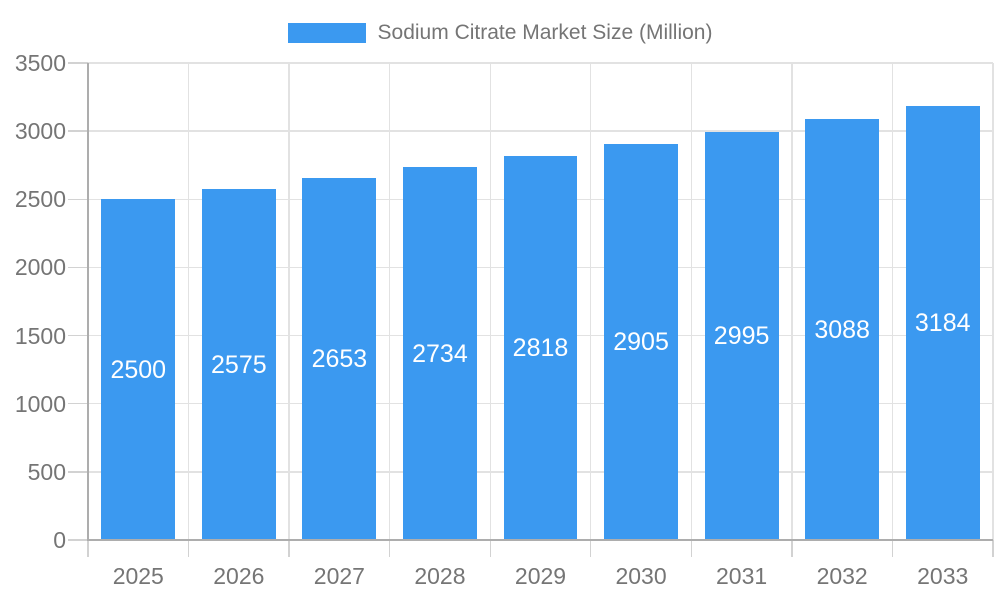 This screenshot has width=1000, height=600. I want to click on y-axis-label: 500, so click(46, 471).